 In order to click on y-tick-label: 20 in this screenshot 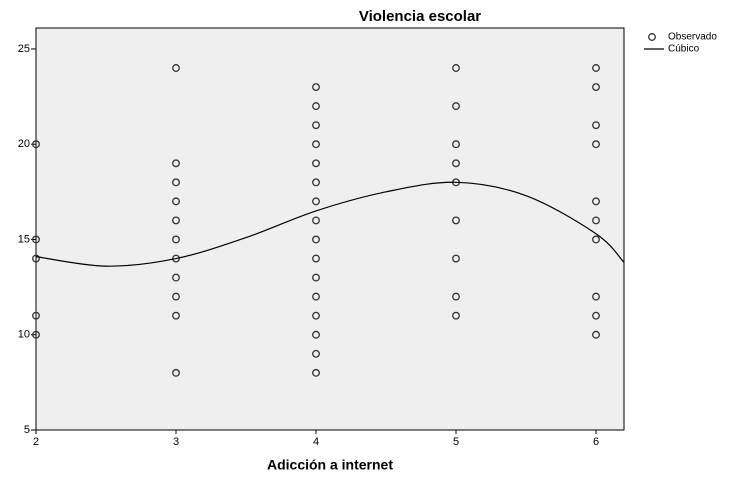, I will do `click(24, 144)`.